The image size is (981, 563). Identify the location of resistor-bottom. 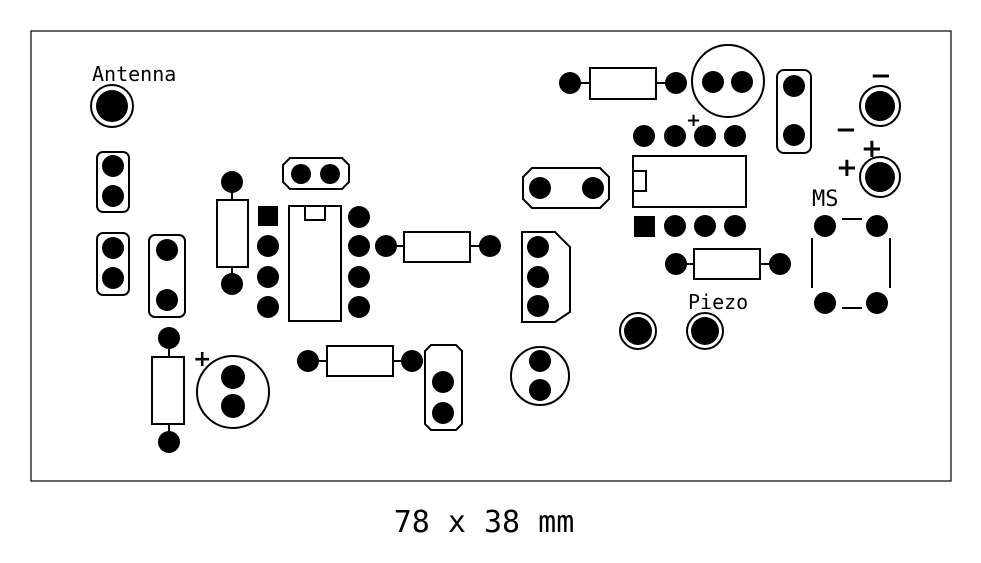
(360, 361).